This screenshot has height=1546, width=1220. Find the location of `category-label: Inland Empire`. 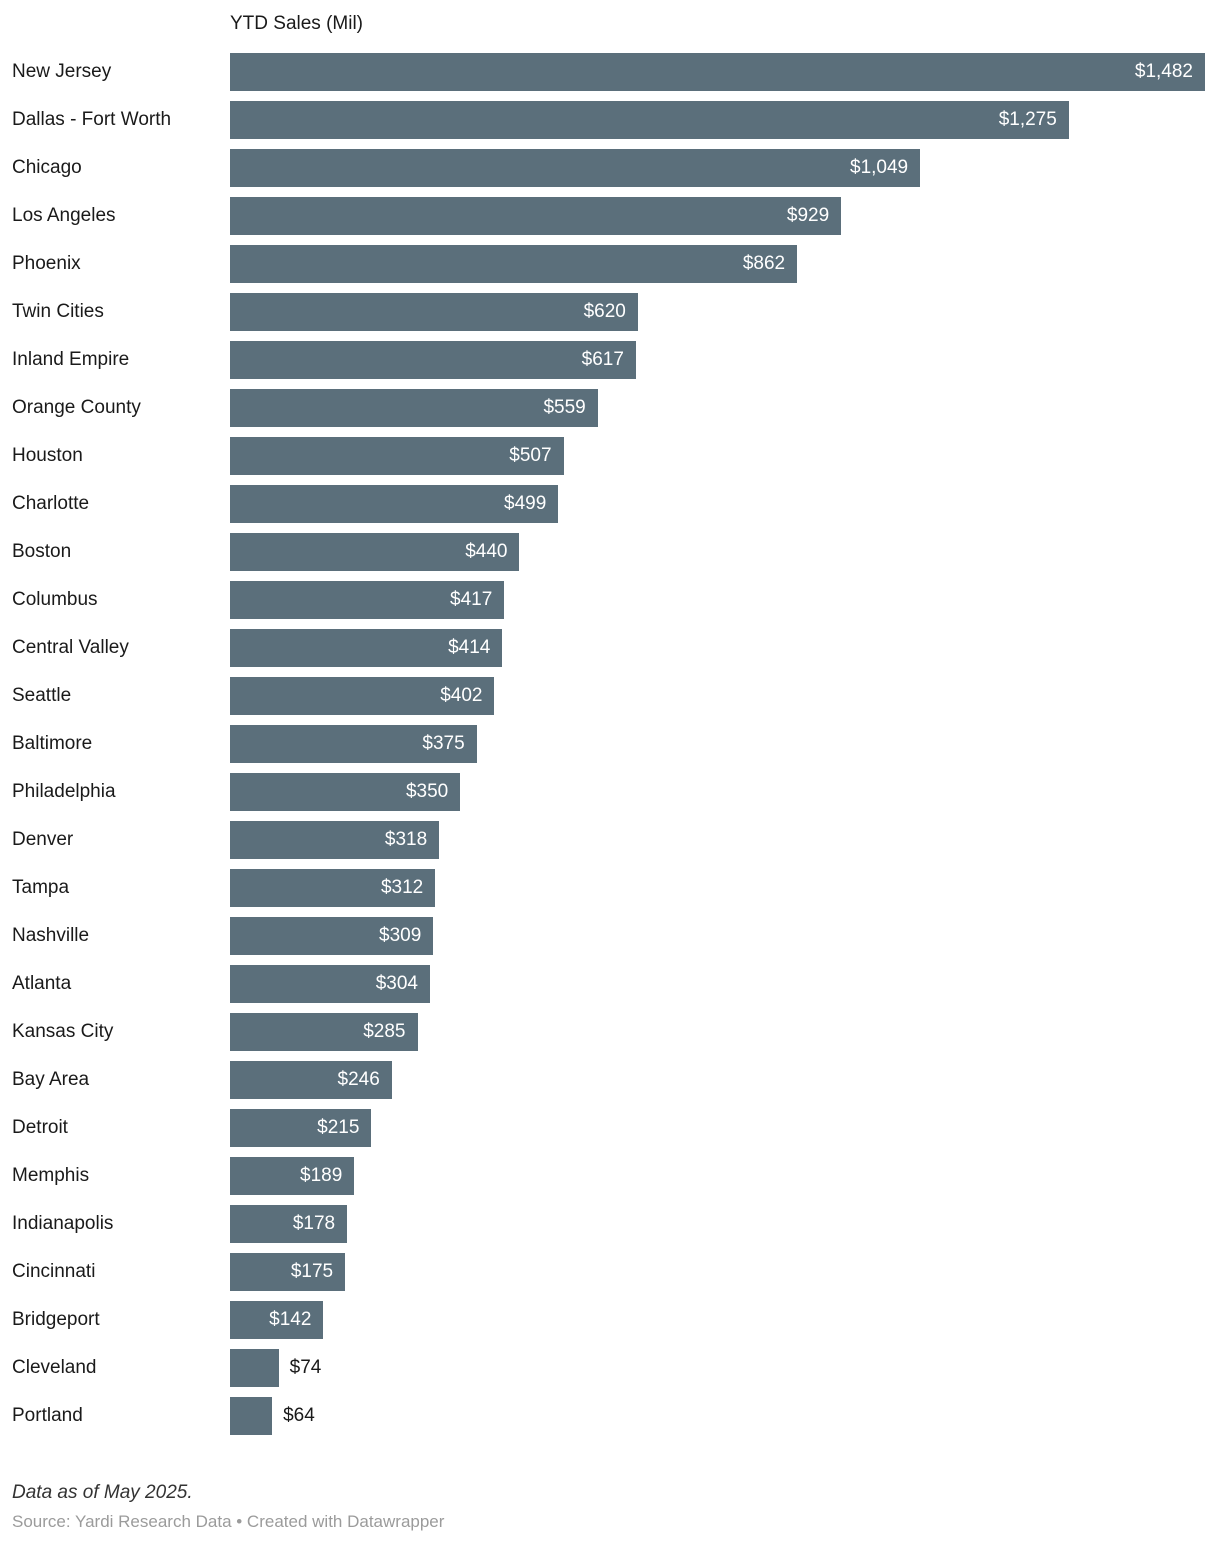

category-label: Inland Empire is located at coordinates (71, 359).